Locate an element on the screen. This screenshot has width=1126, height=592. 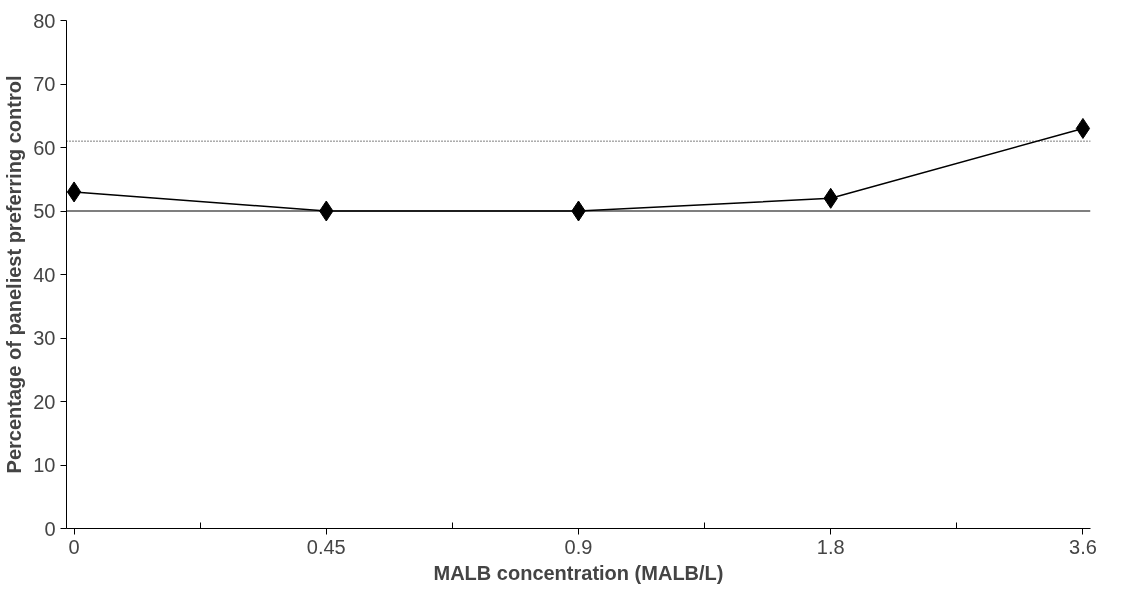
x-tick-label: 0.9 is located at coordinates (578, 546).